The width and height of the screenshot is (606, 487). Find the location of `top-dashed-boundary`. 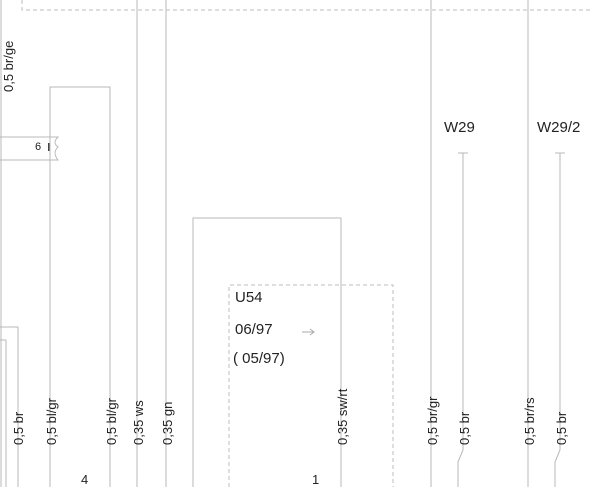

top-dashed-boundary is located at coordinates (306, 5).